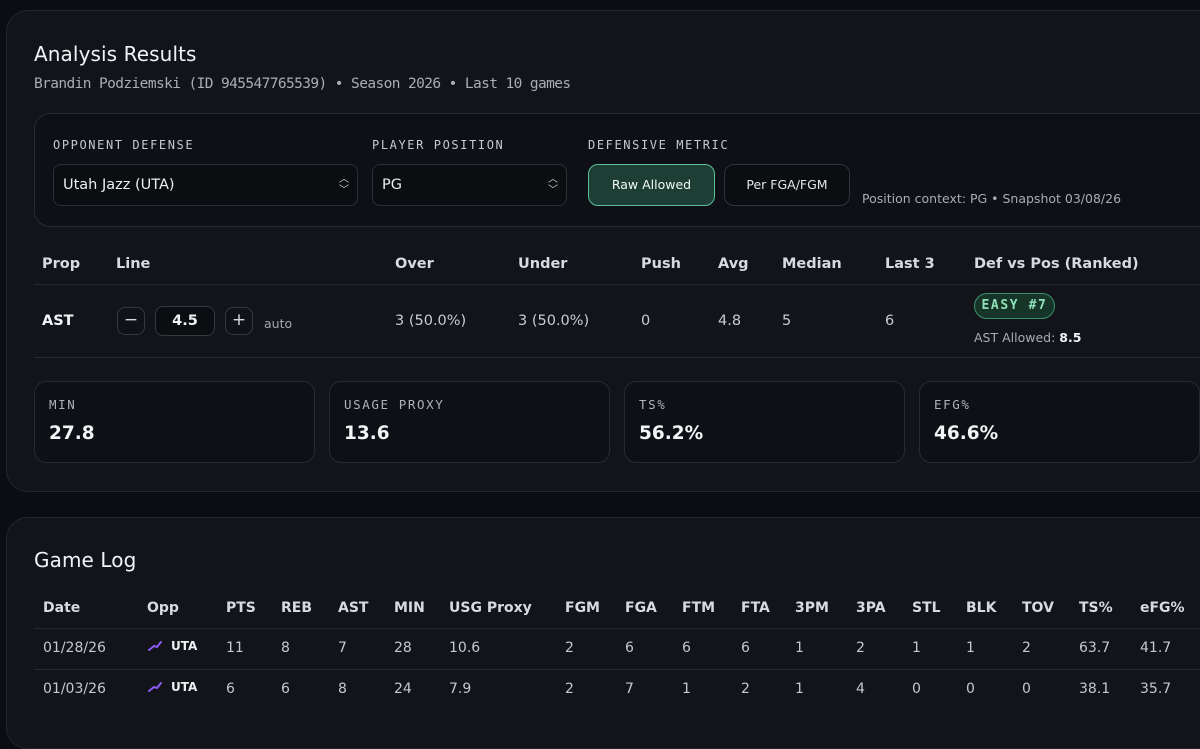 This screenshot has height=749, width=1200. Describe the element at coordinates (910, 264) in the screenshot. I see `col-last3: Last 3` at that location.